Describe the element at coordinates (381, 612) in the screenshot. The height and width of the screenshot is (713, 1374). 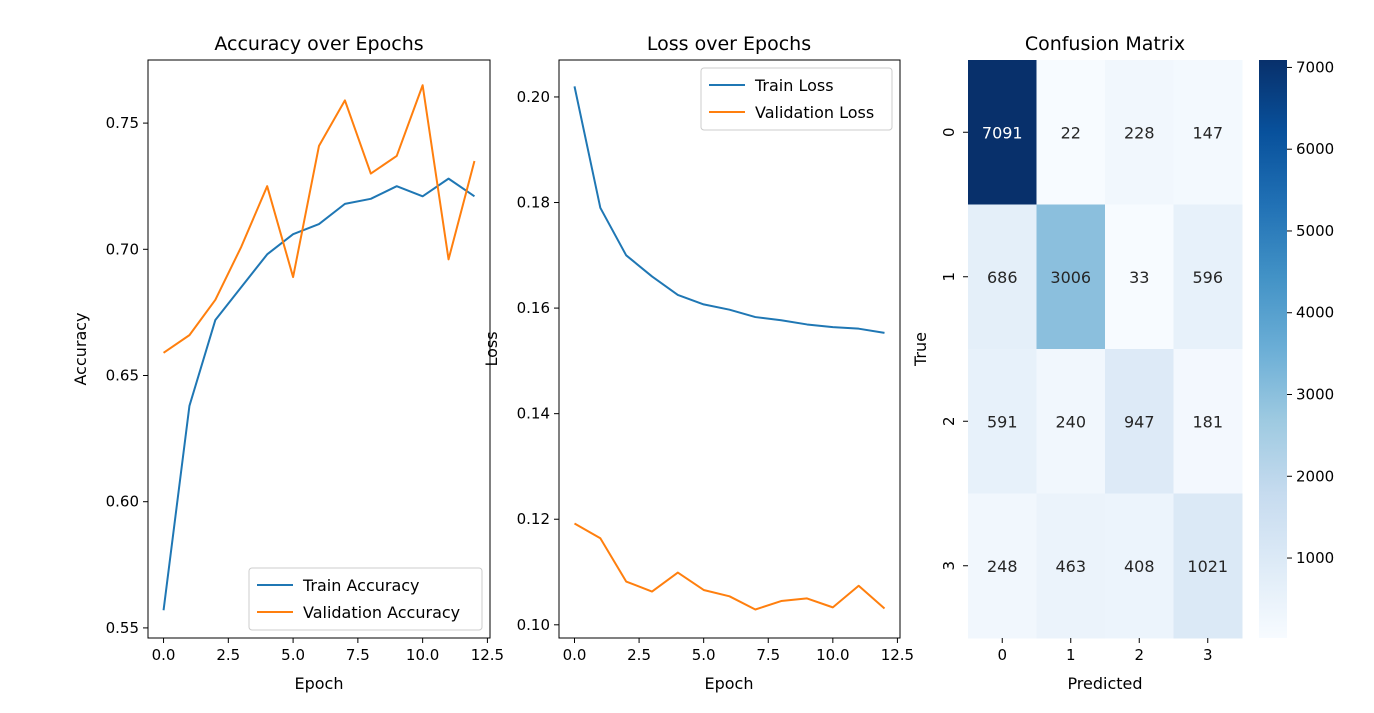
I see `accuracy-legend-entry: Validation Accuracy` at that location.